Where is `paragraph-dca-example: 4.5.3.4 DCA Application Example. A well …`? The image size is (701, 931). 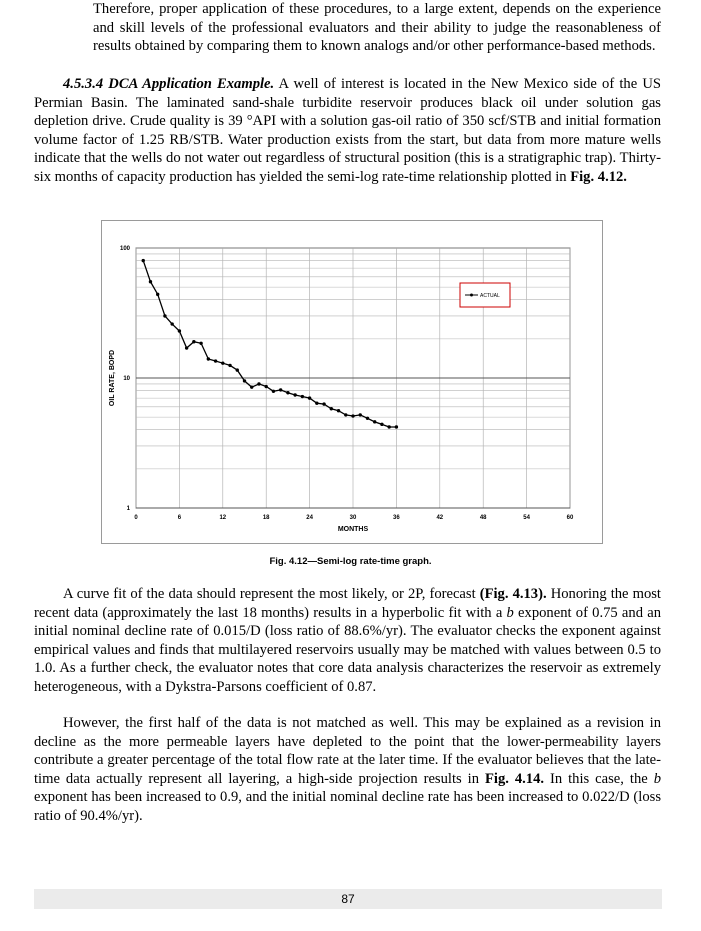 paragraph-dca-example: 4.5.3.4 DCA Application Example. A well … is located at coordinates (347, 130).